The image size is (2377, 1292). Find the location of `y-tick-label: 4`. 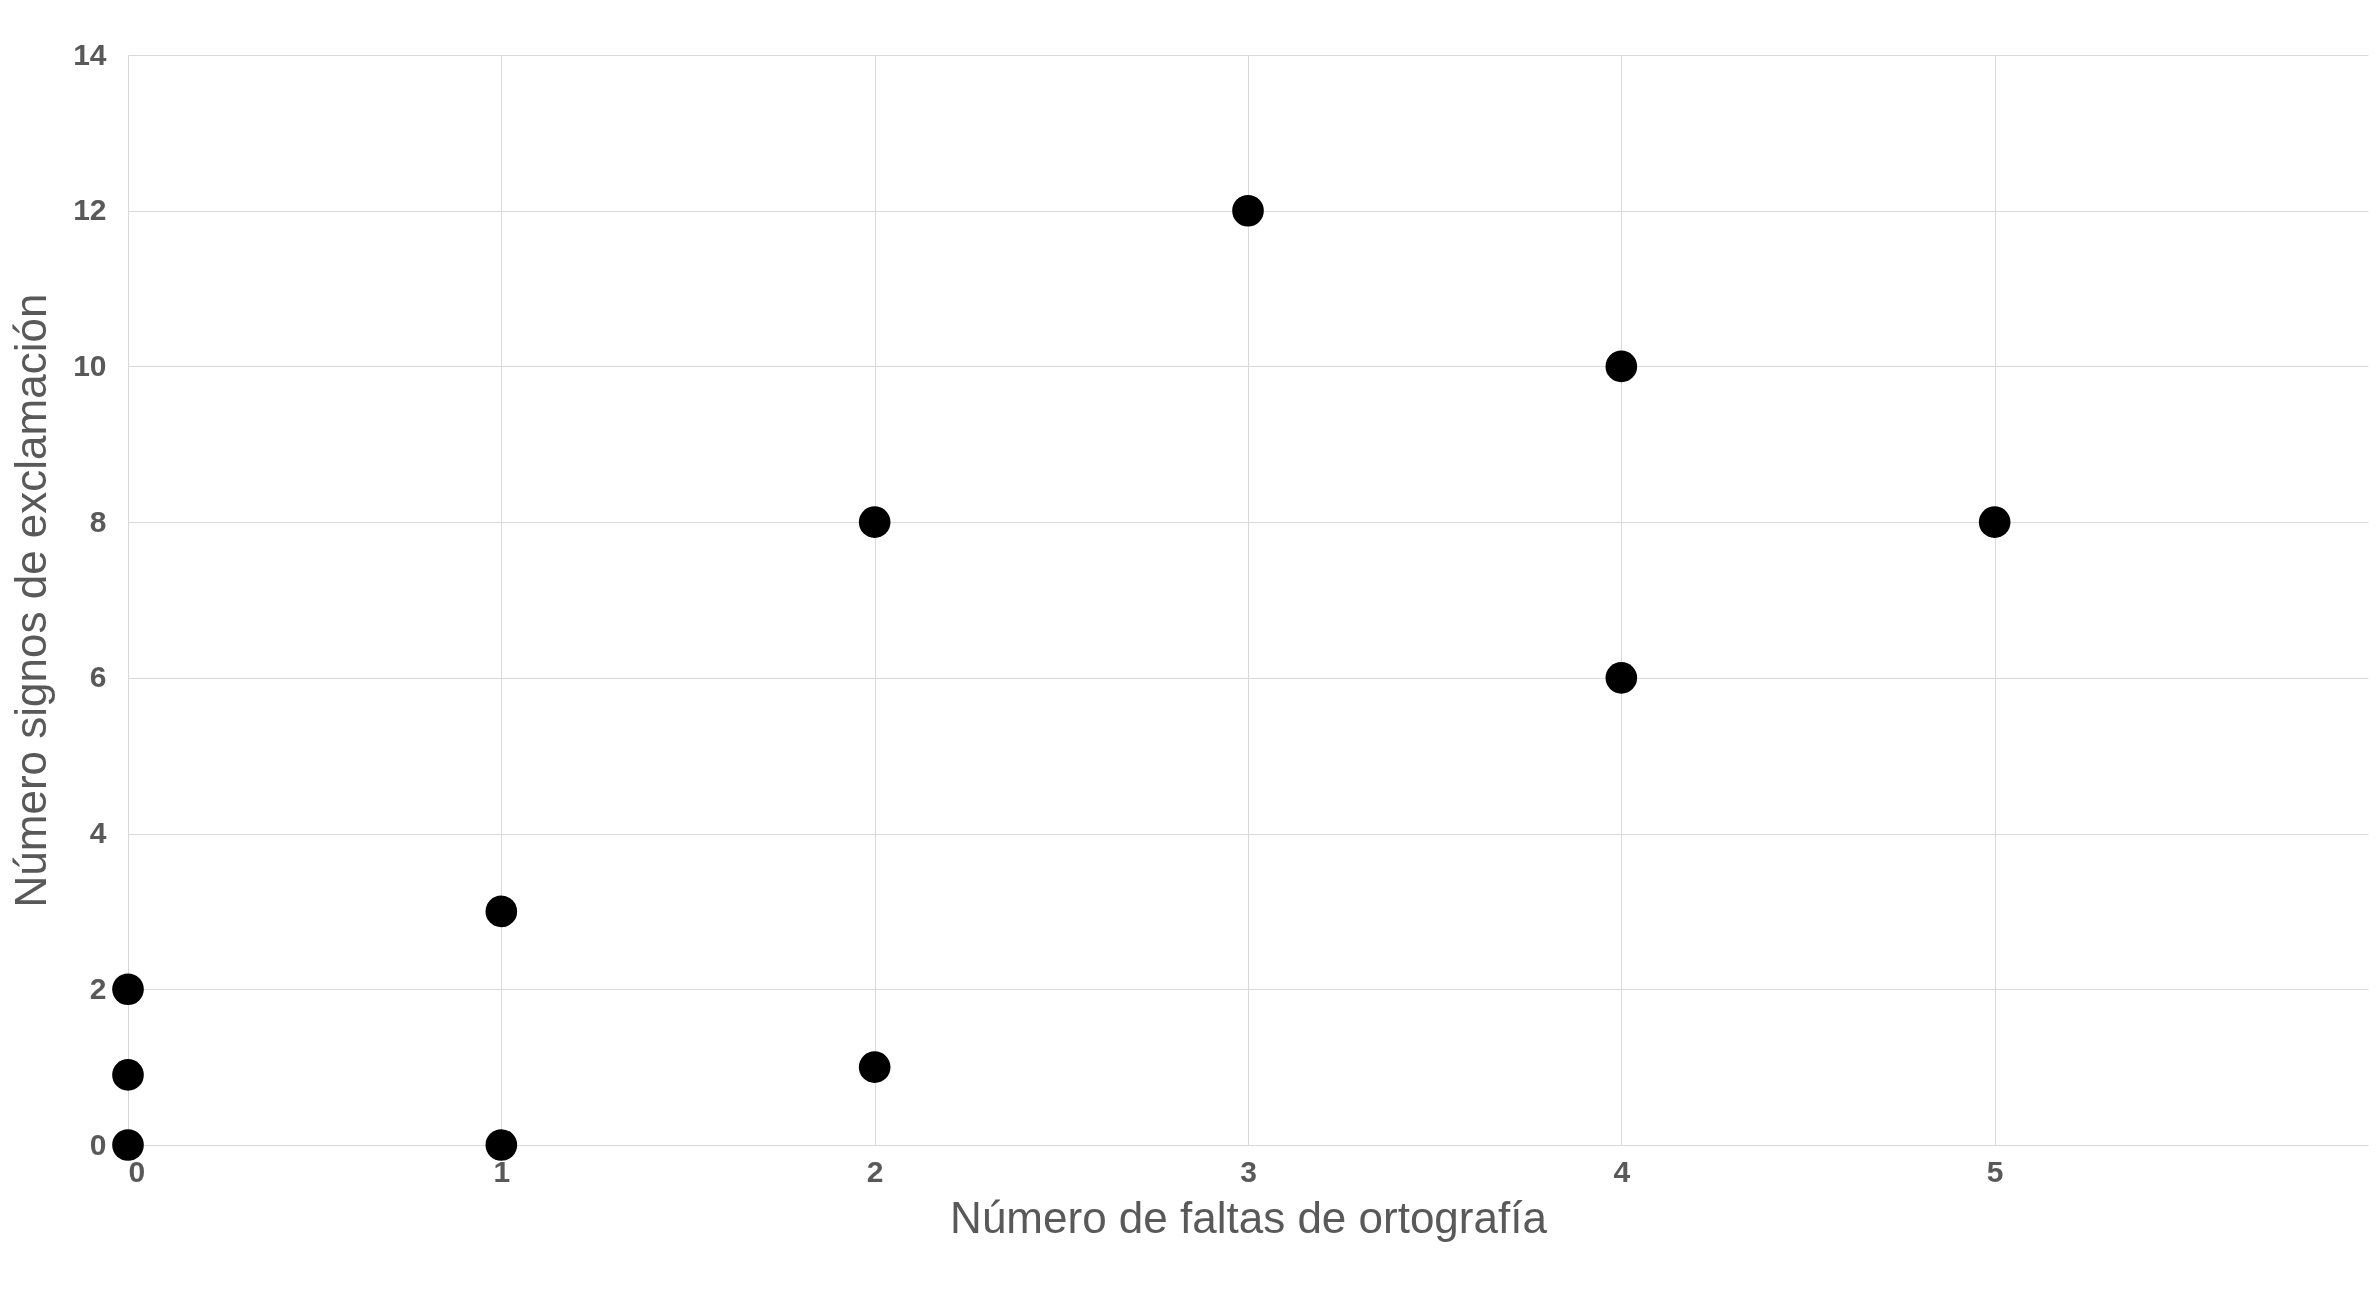

y-tick-label: 4 is located at coordinates (98, 833).